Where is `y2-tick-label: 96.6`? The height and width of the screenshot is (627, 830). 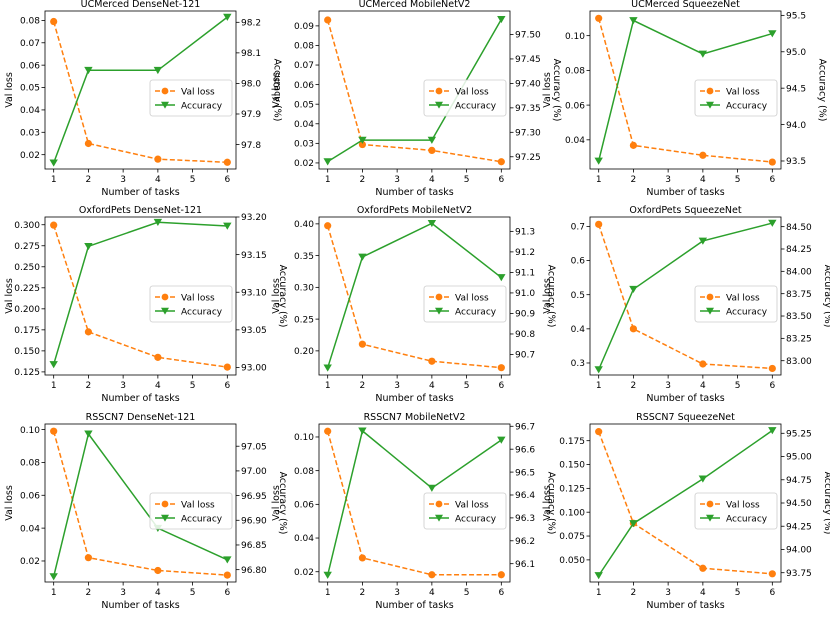 y2-tick-label: 96.6 is located at coordinates (525, 450).